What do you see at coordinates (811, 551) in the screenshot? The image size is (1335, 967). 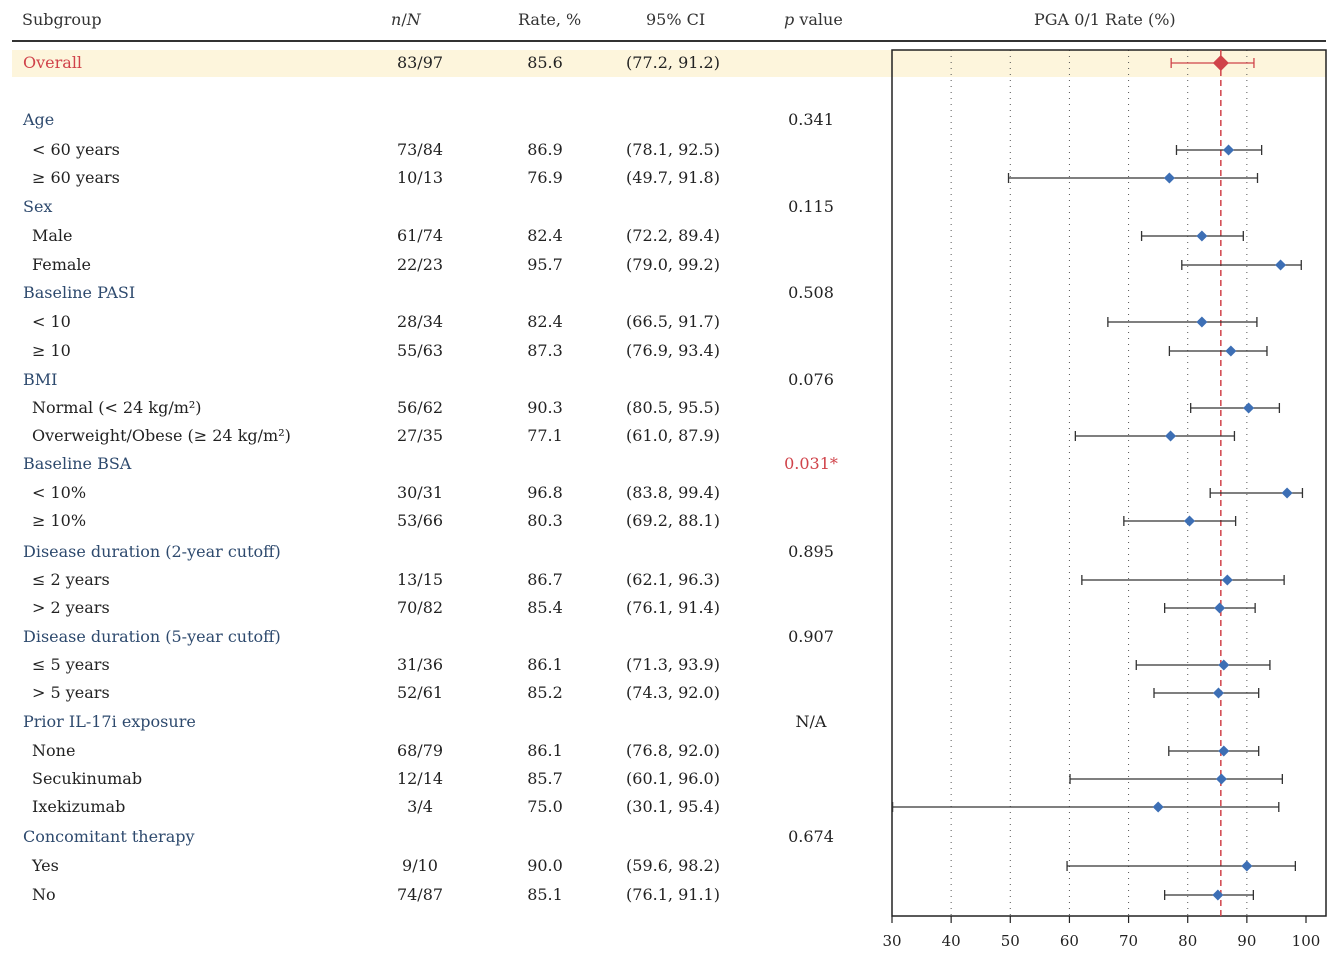 I see `p-value-cell: 0.895` at bounding box center [811, 551].